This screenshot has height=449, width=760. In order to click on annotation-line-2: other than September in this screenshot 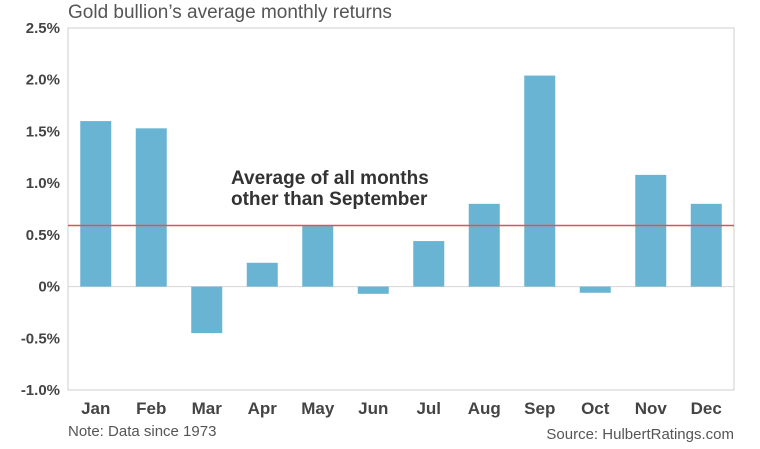, I will do `click(329, 199)`.